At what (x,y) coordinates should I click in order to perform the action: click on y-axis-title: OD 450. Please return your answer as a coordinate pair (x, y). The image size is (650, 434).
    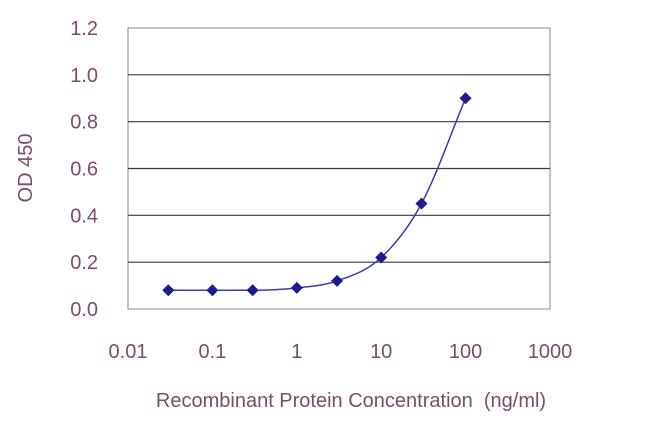
    Looking at the image, I should click on (26, 168).